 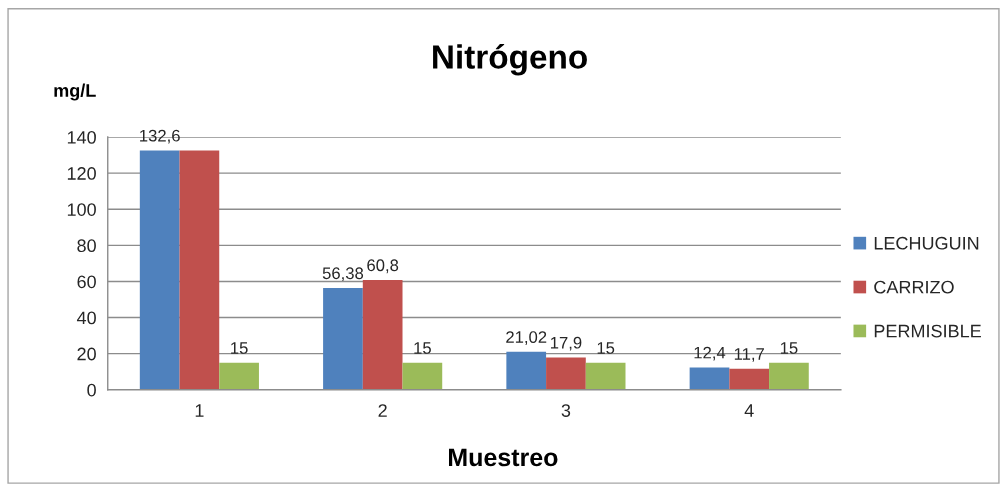 What do you see at coordinates (383, 266) in the screenshot?
I see `data-label: 60,8` at bounding box center [383, 266].